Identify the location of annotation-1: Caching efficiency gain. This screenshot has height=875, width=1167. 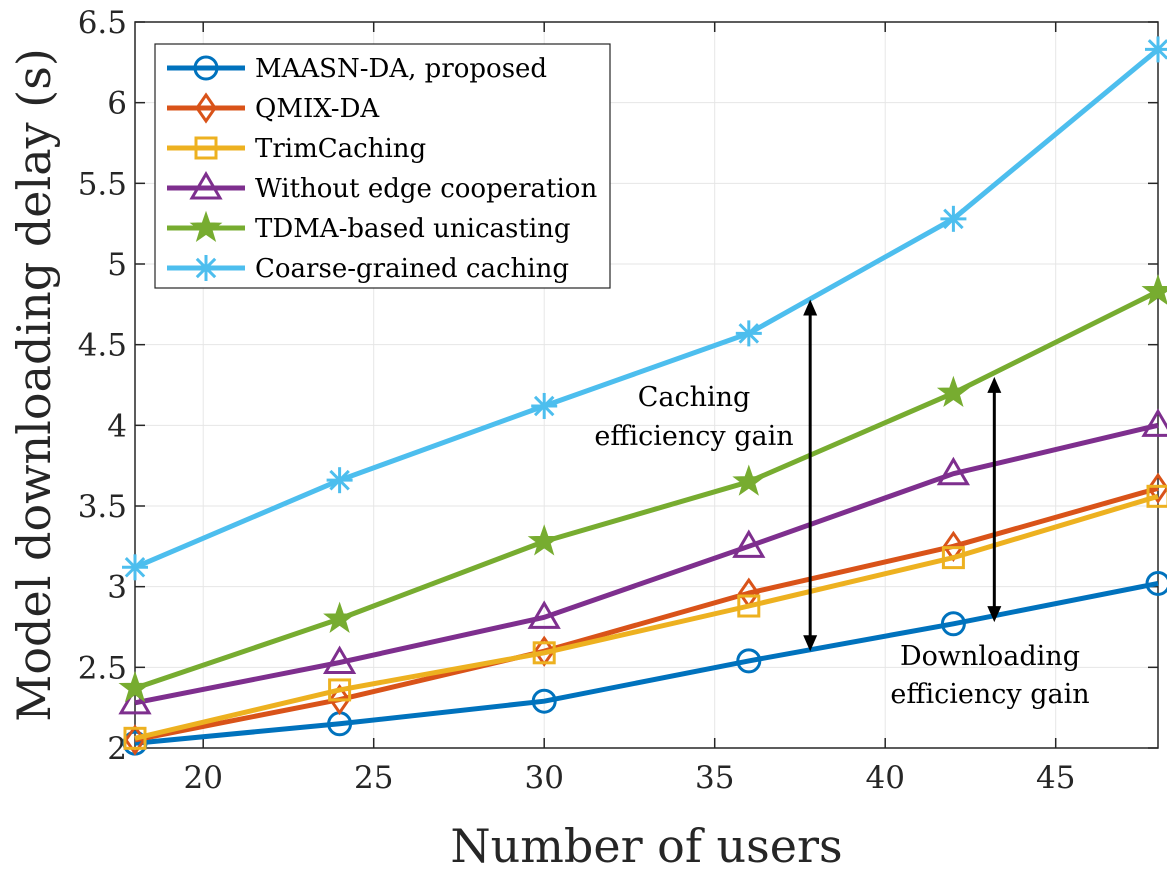
(706, 475).